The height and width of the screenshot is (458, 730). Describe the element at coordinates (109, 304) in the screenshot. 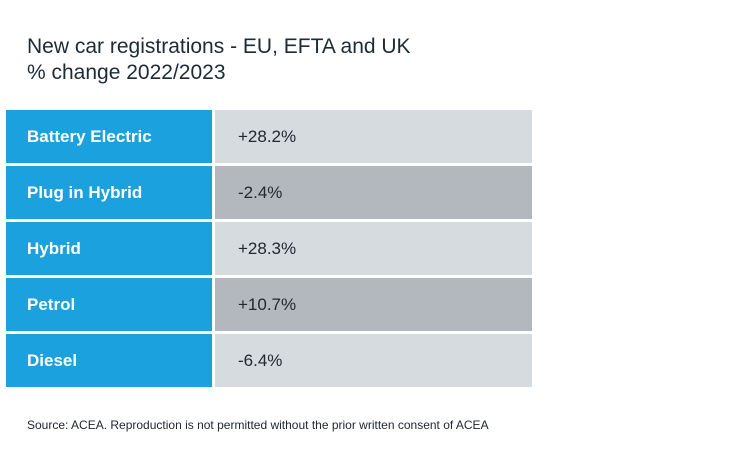

I see `row-label: Petrol` at that location.